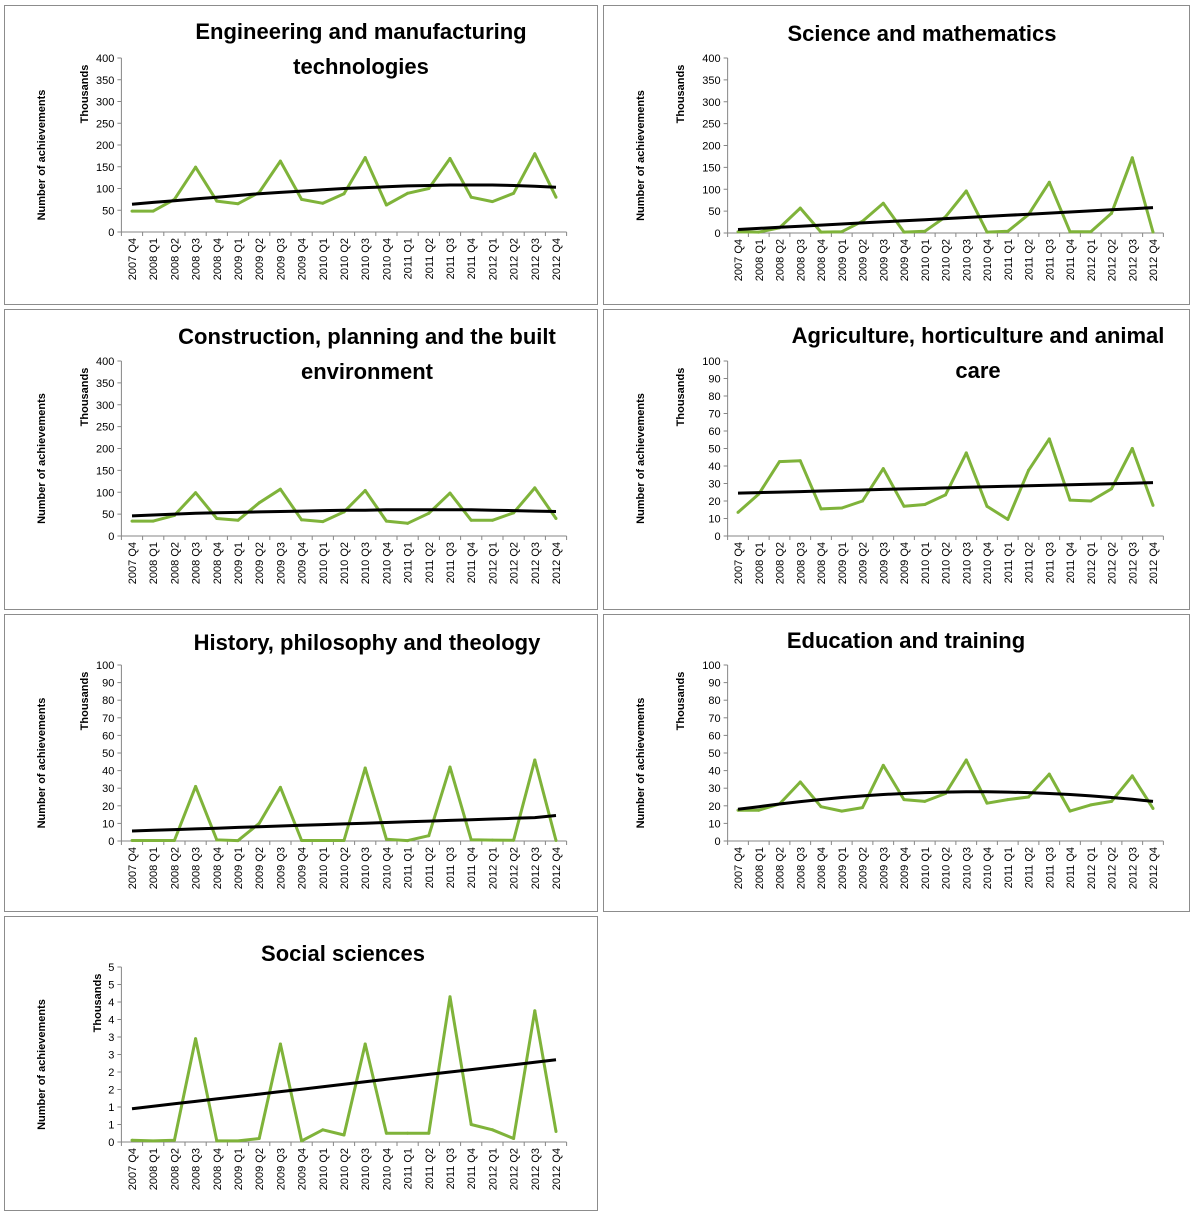 The height and width of the screenshot is (1212, 1190). Describe the element at coordinates (451, 258) in the screenshot. I see `x-tick-label: 2011 Q3` at that location.